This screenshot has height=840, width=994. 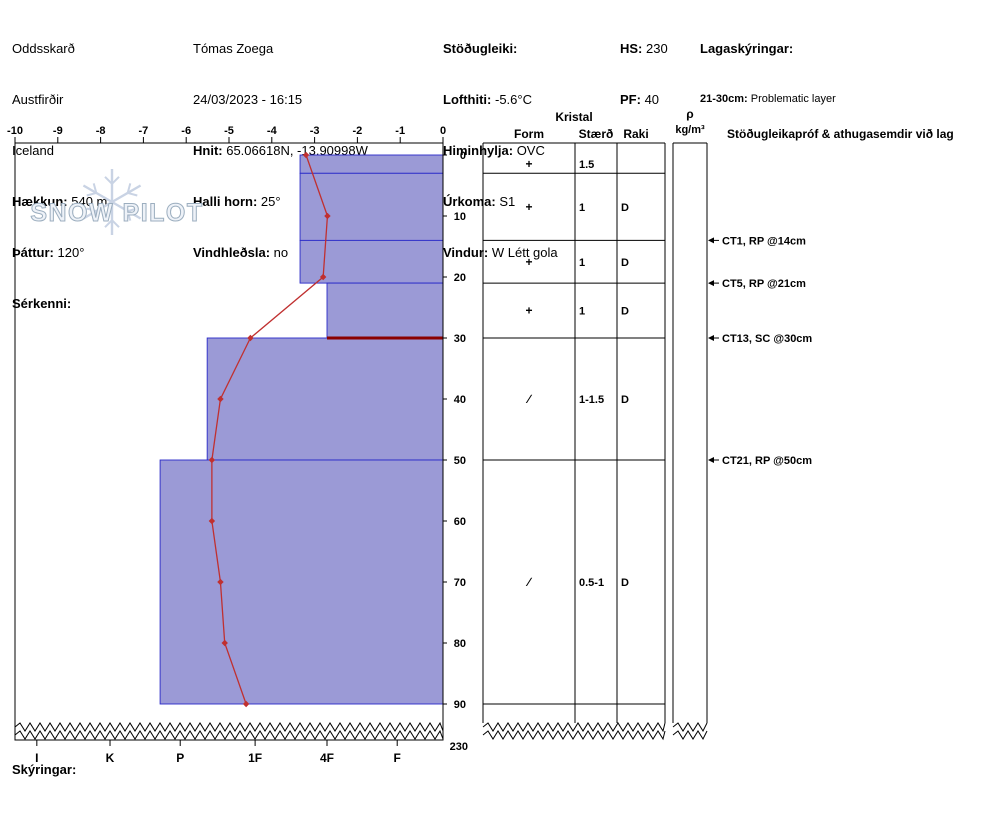 I want to click on layer-comment: CT21, RP @50cm, so click(x=767, y=461).